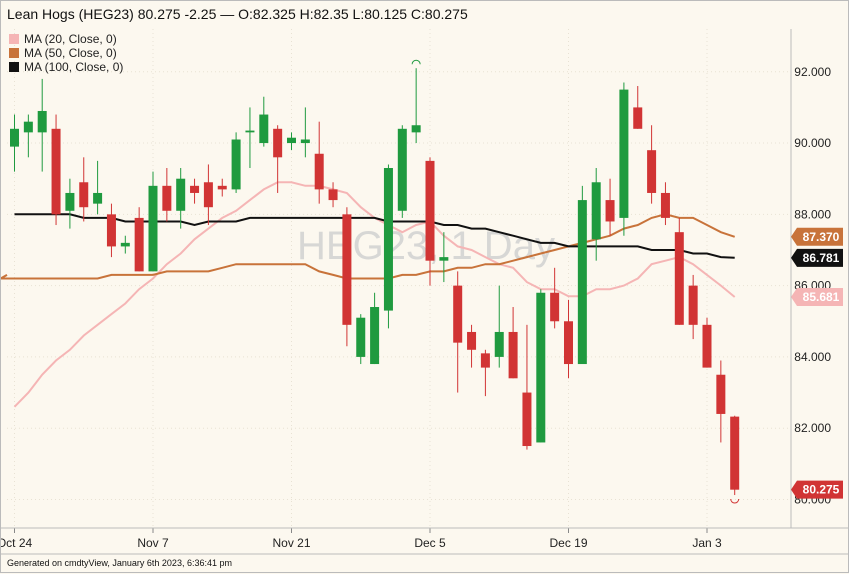  I want to click on low-marker, so click(735, 501).